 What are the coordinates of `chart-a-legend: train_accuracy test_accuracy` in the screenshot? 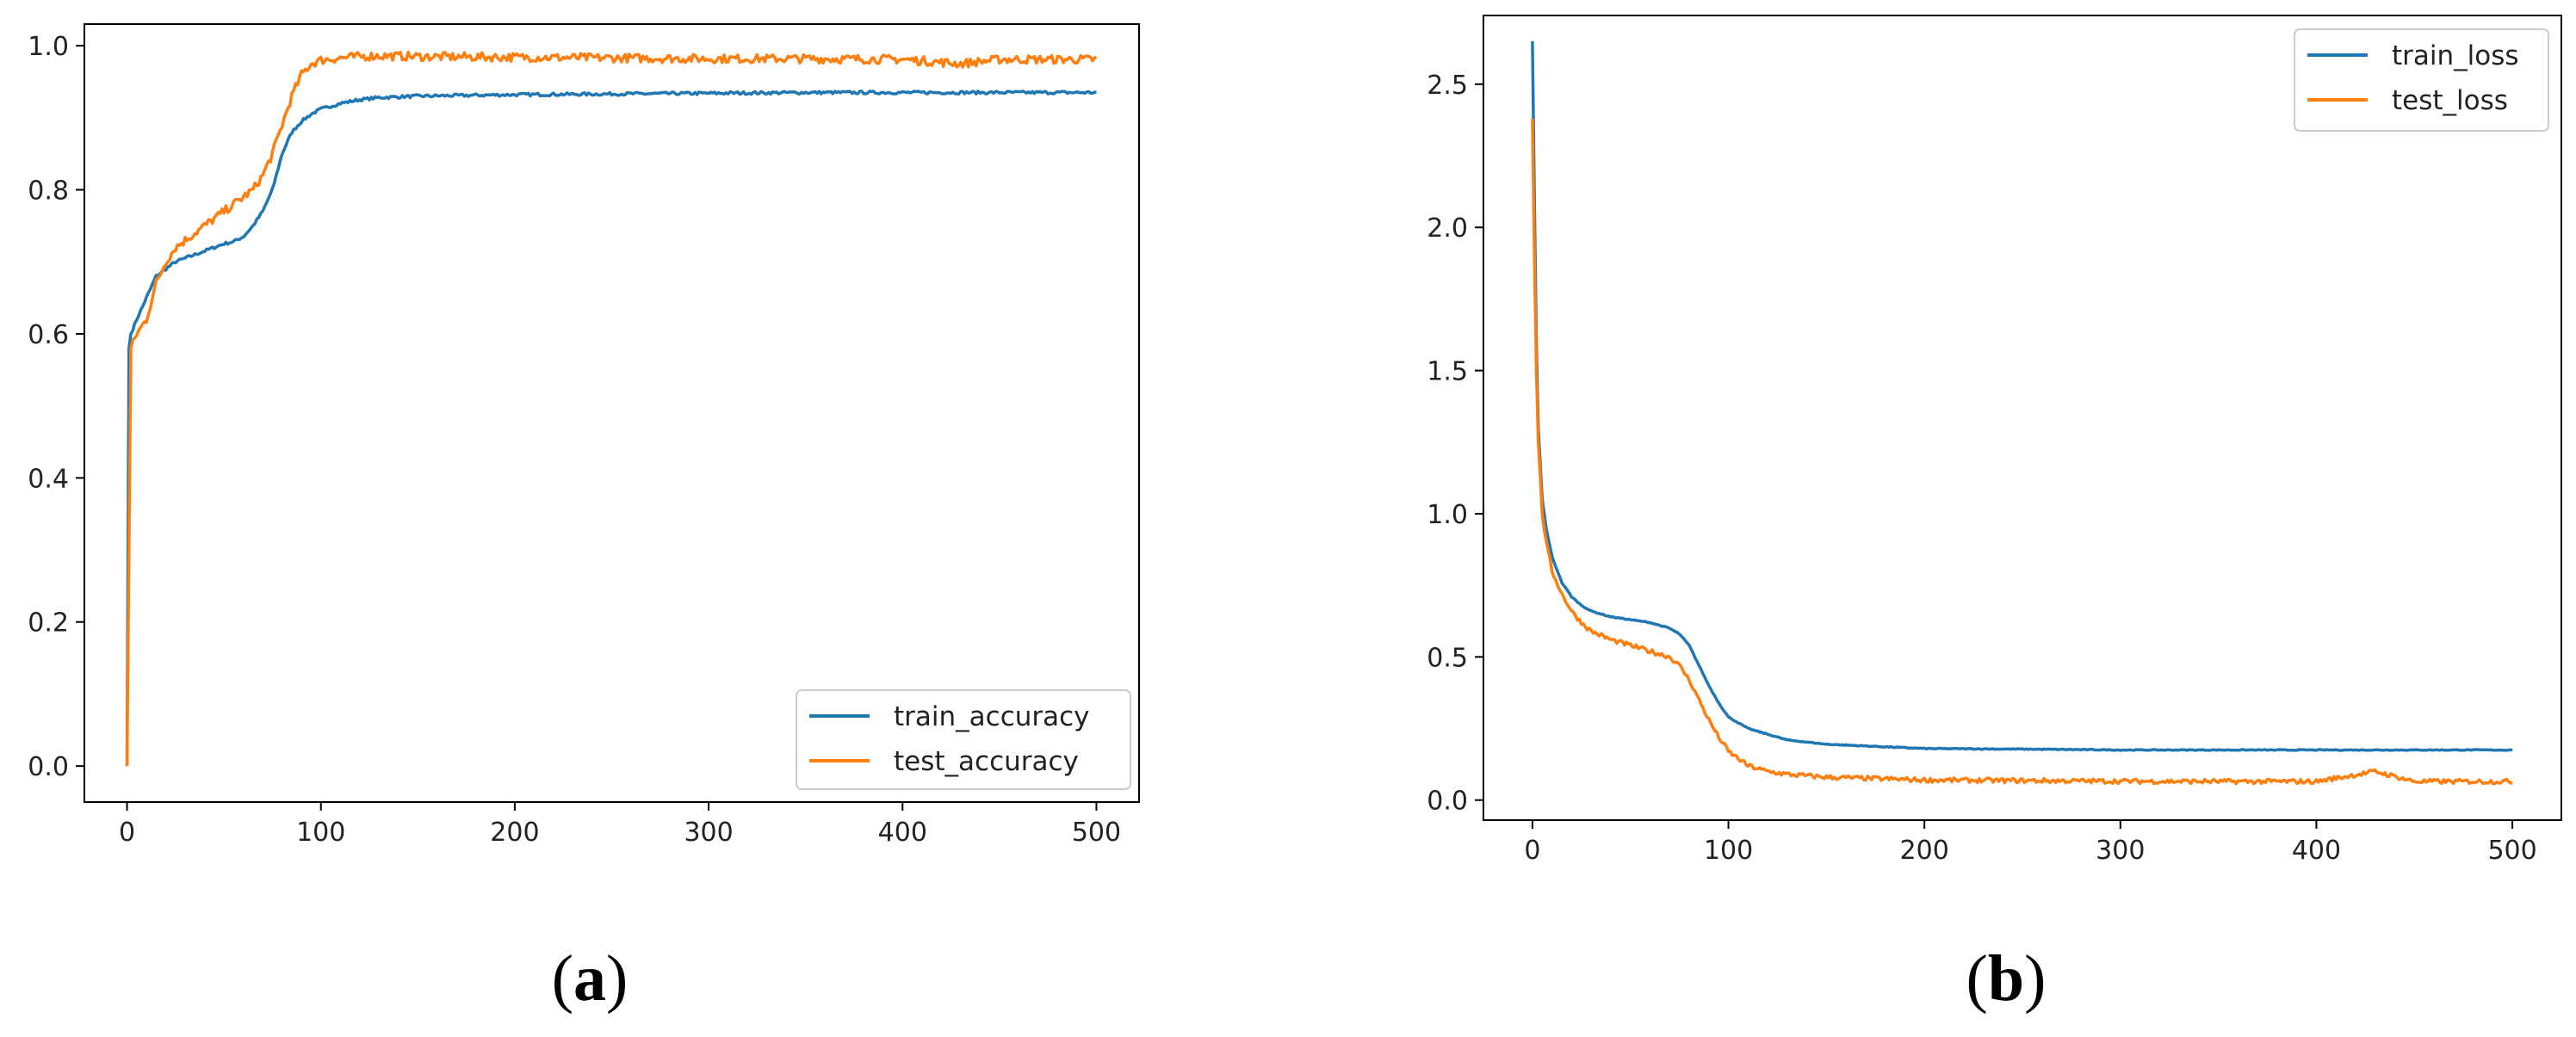 It's located at (964, 740).